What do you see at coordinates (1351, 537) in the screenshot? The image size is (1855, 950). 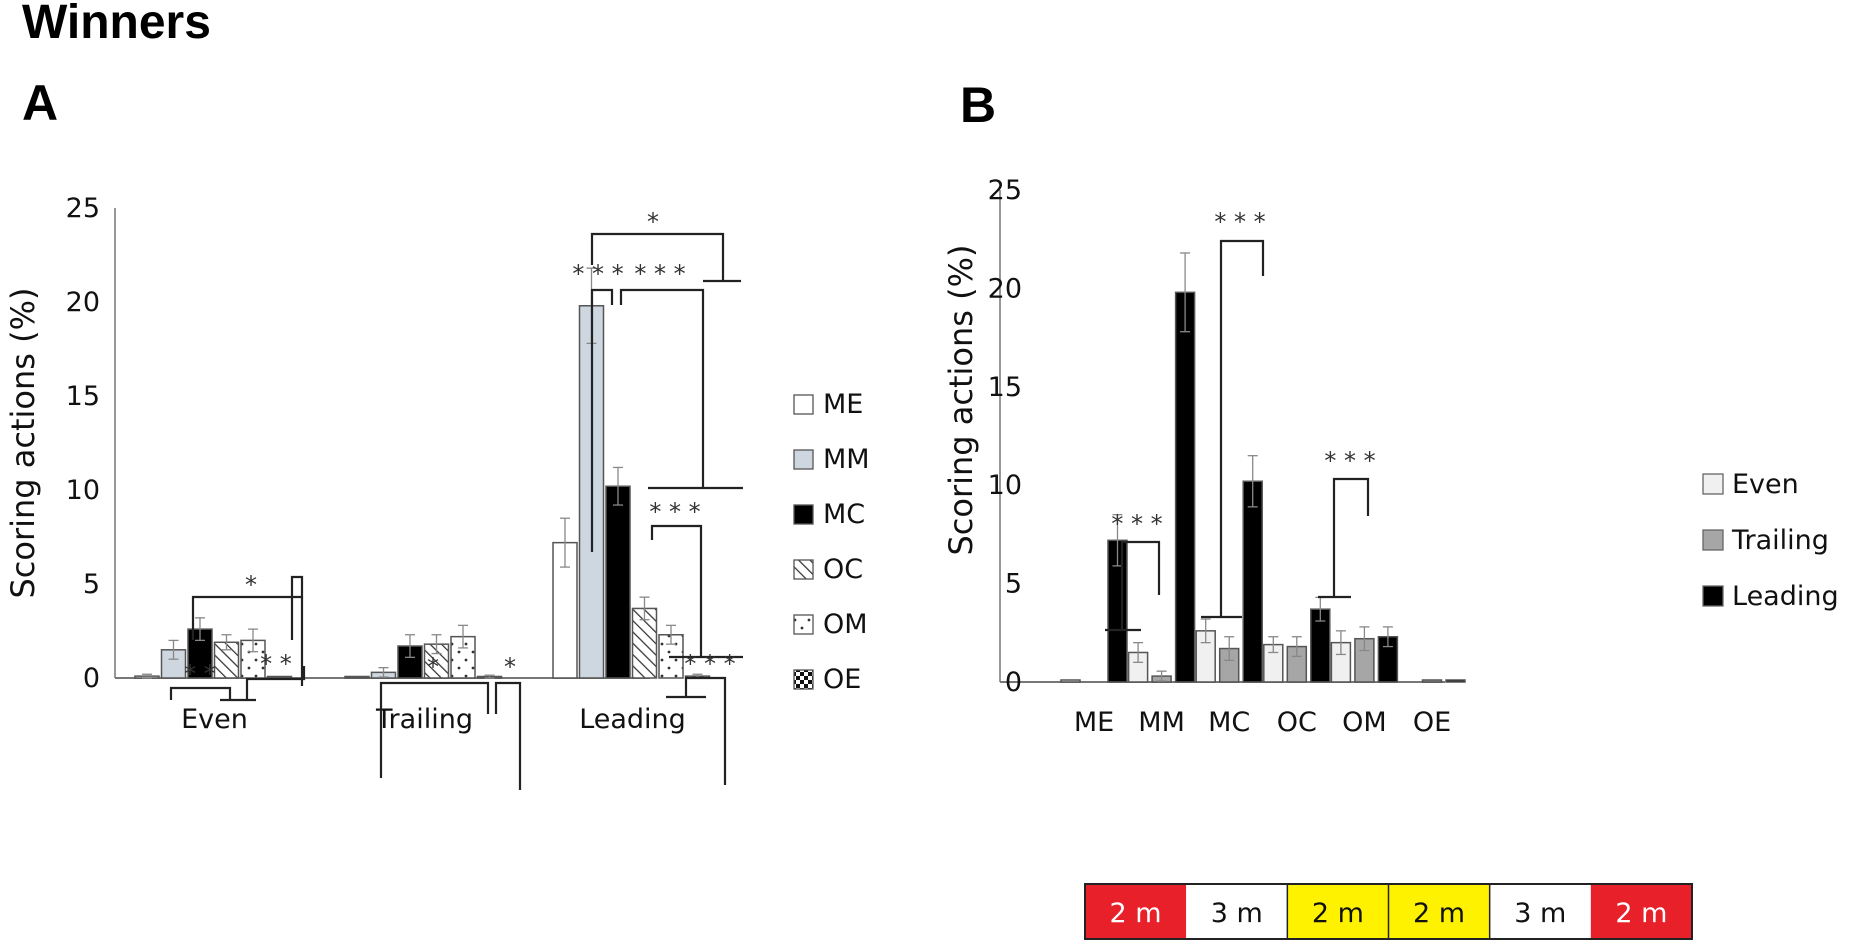 I see `bracket-mc` at bounding box center [1351, 537].